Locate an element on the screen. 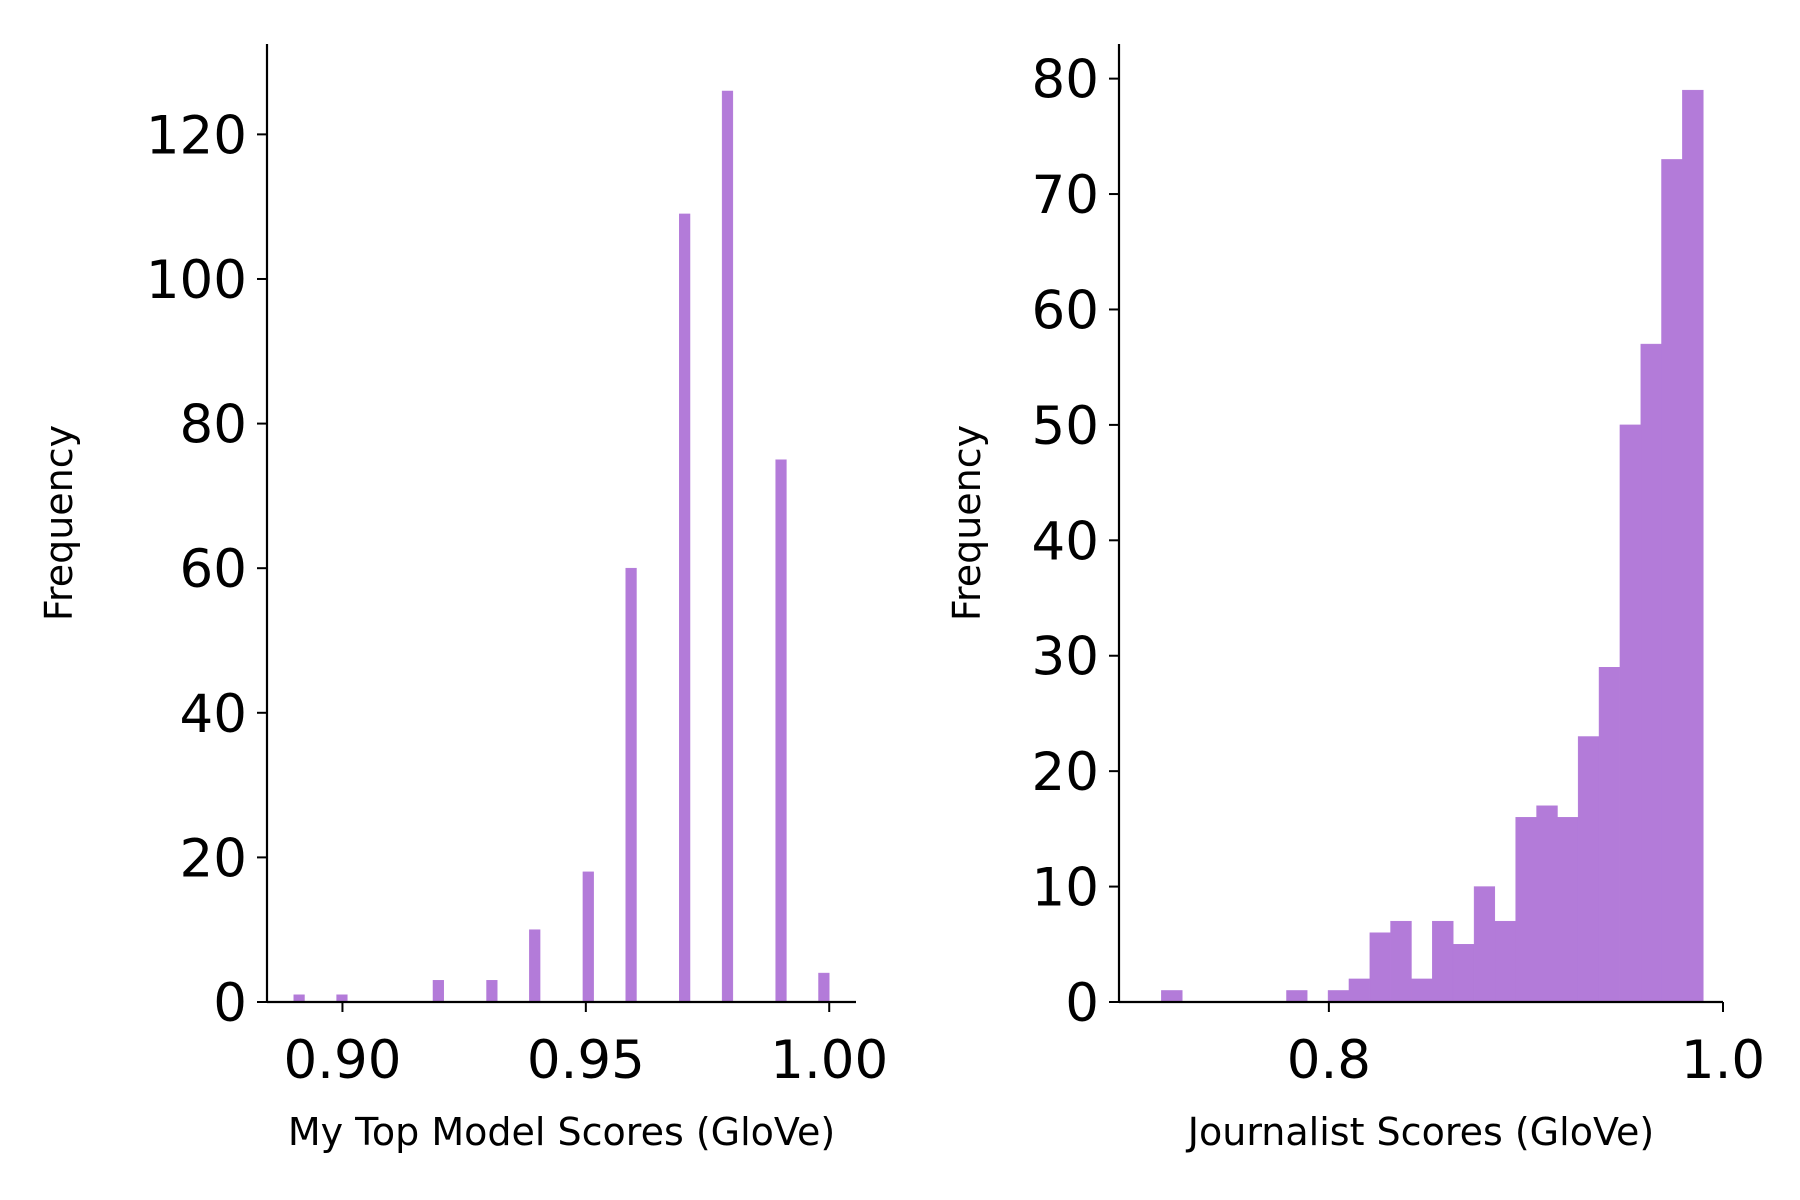 This screenshot has height=1200, width=1800. y-tick-label: 10 is located at coordinates (1065, 888).